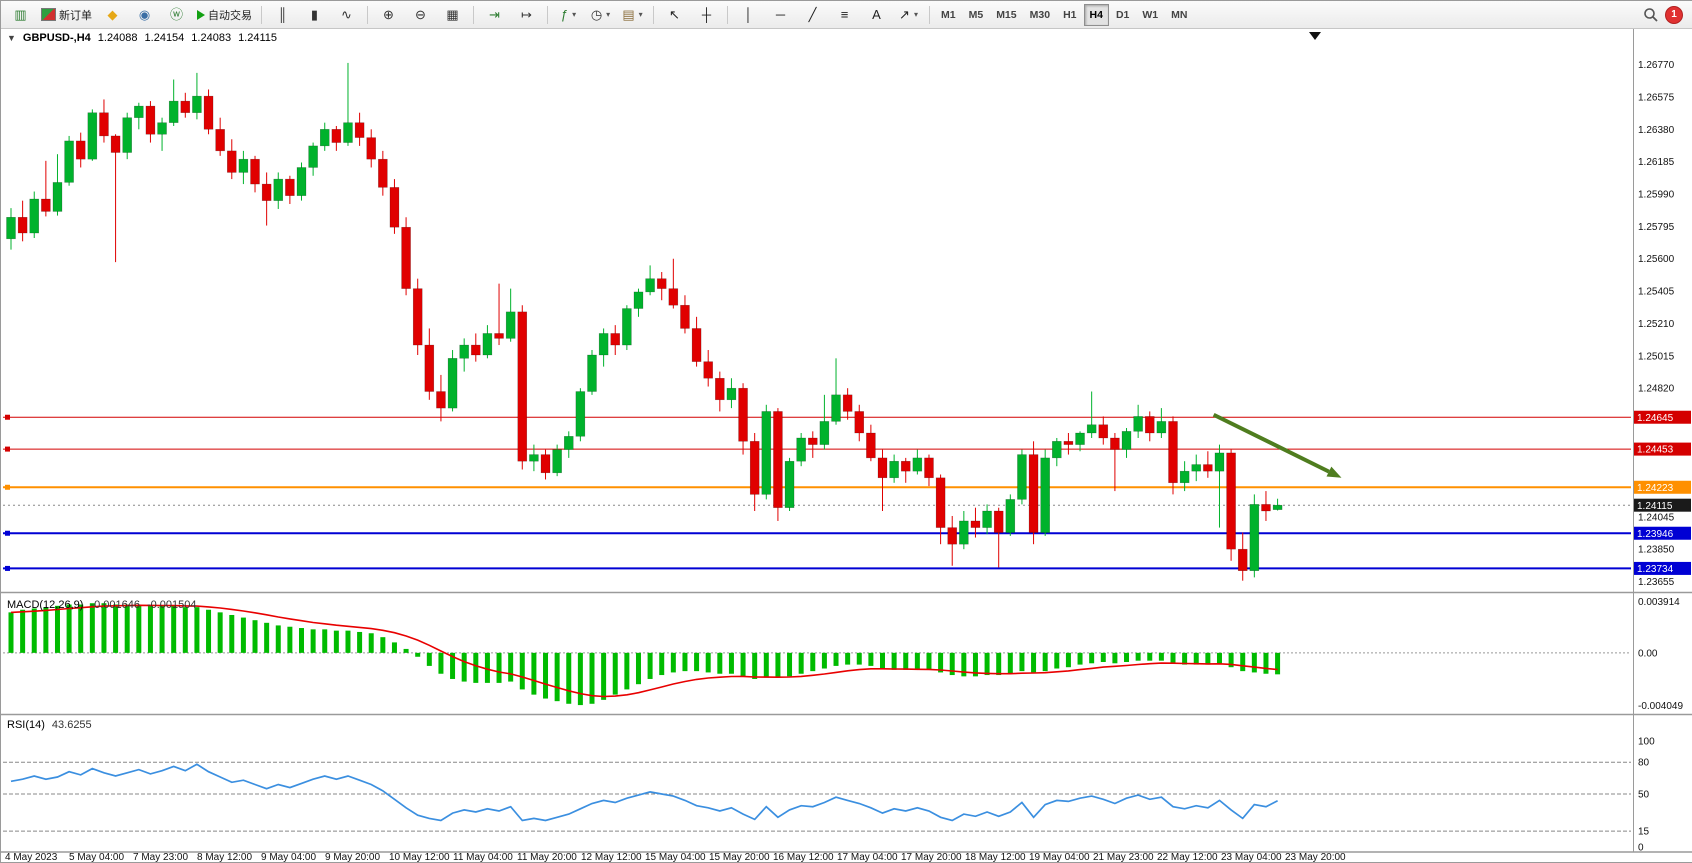 The height and width of the screenshot is (863, 1692). I want to click on price-tick-label: 1.25990, so click(1656, 195).